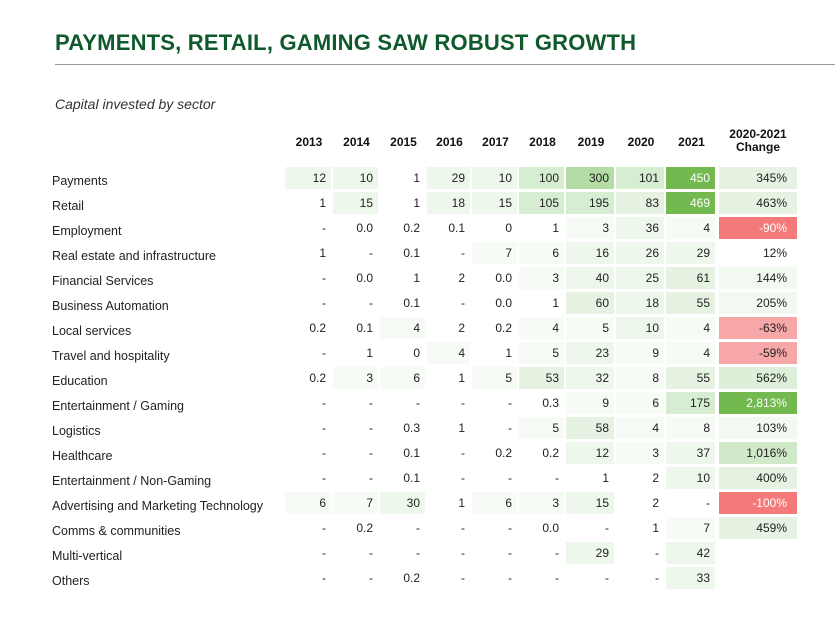  What do you see at coordinates (590, 253) in the screenshot?
I see `table-cell: 16` at bounding box center [590, 253].